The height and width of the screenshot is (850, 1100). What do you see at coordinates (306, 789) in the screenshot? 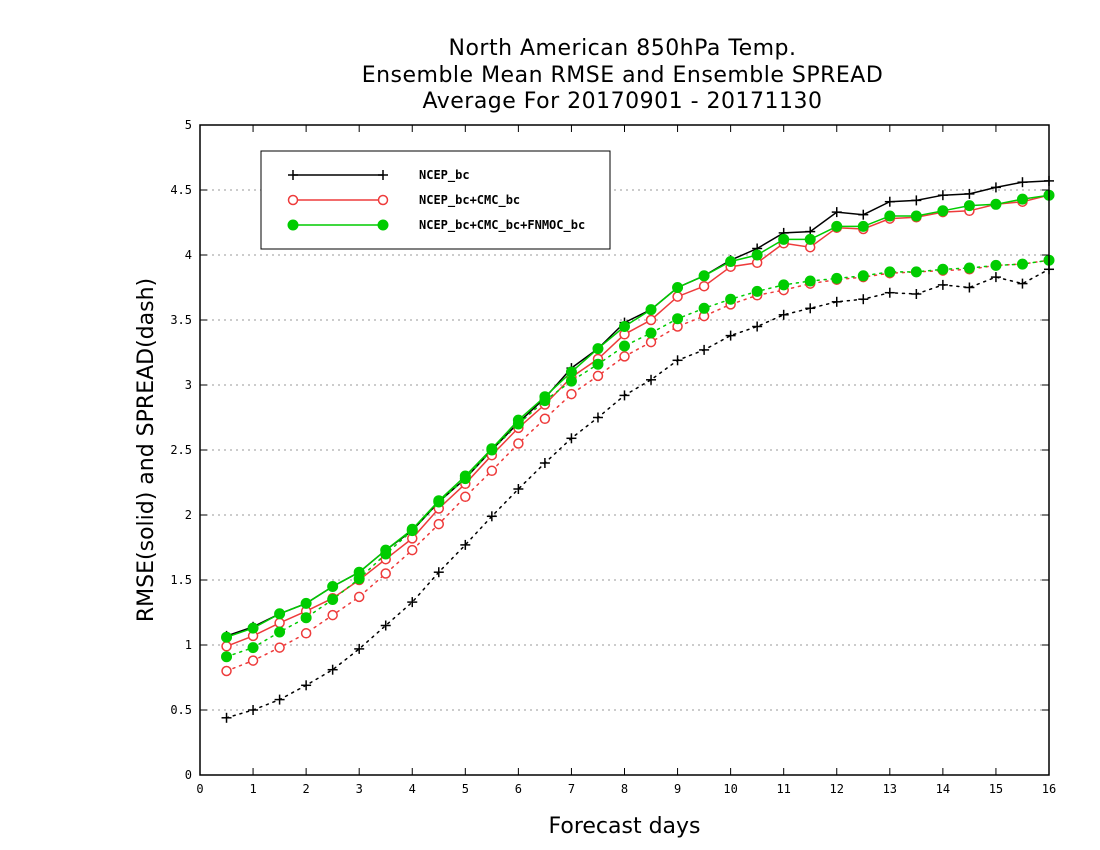
I see `x-tick-label: 2` at bounding box center [306, 789].